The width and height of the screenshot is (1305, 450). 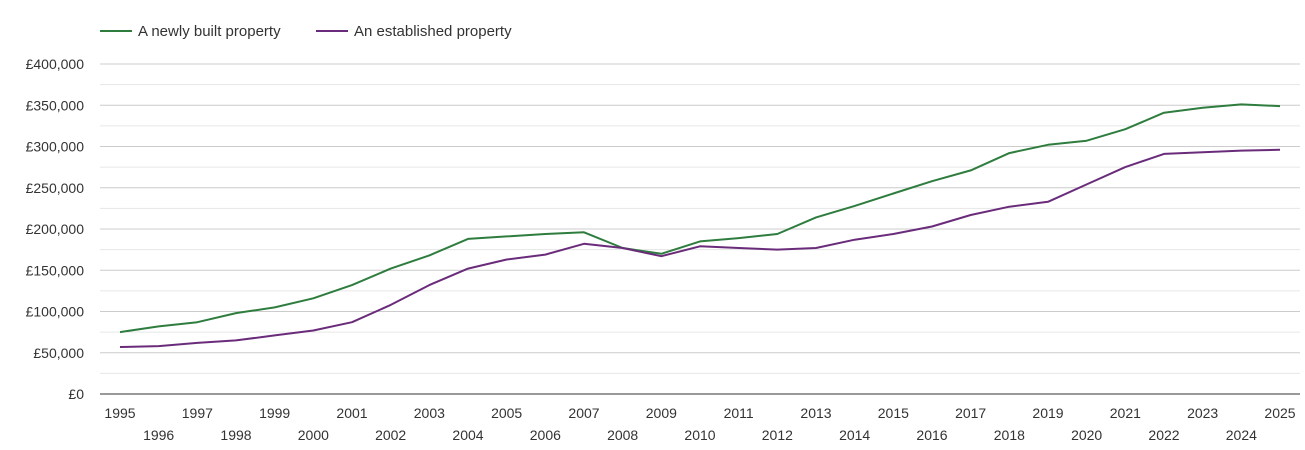 What do you see at coordinates (661, 413) in the screenshot?
I see `x-tick-label: 2009` at bounding box center [661, 413].